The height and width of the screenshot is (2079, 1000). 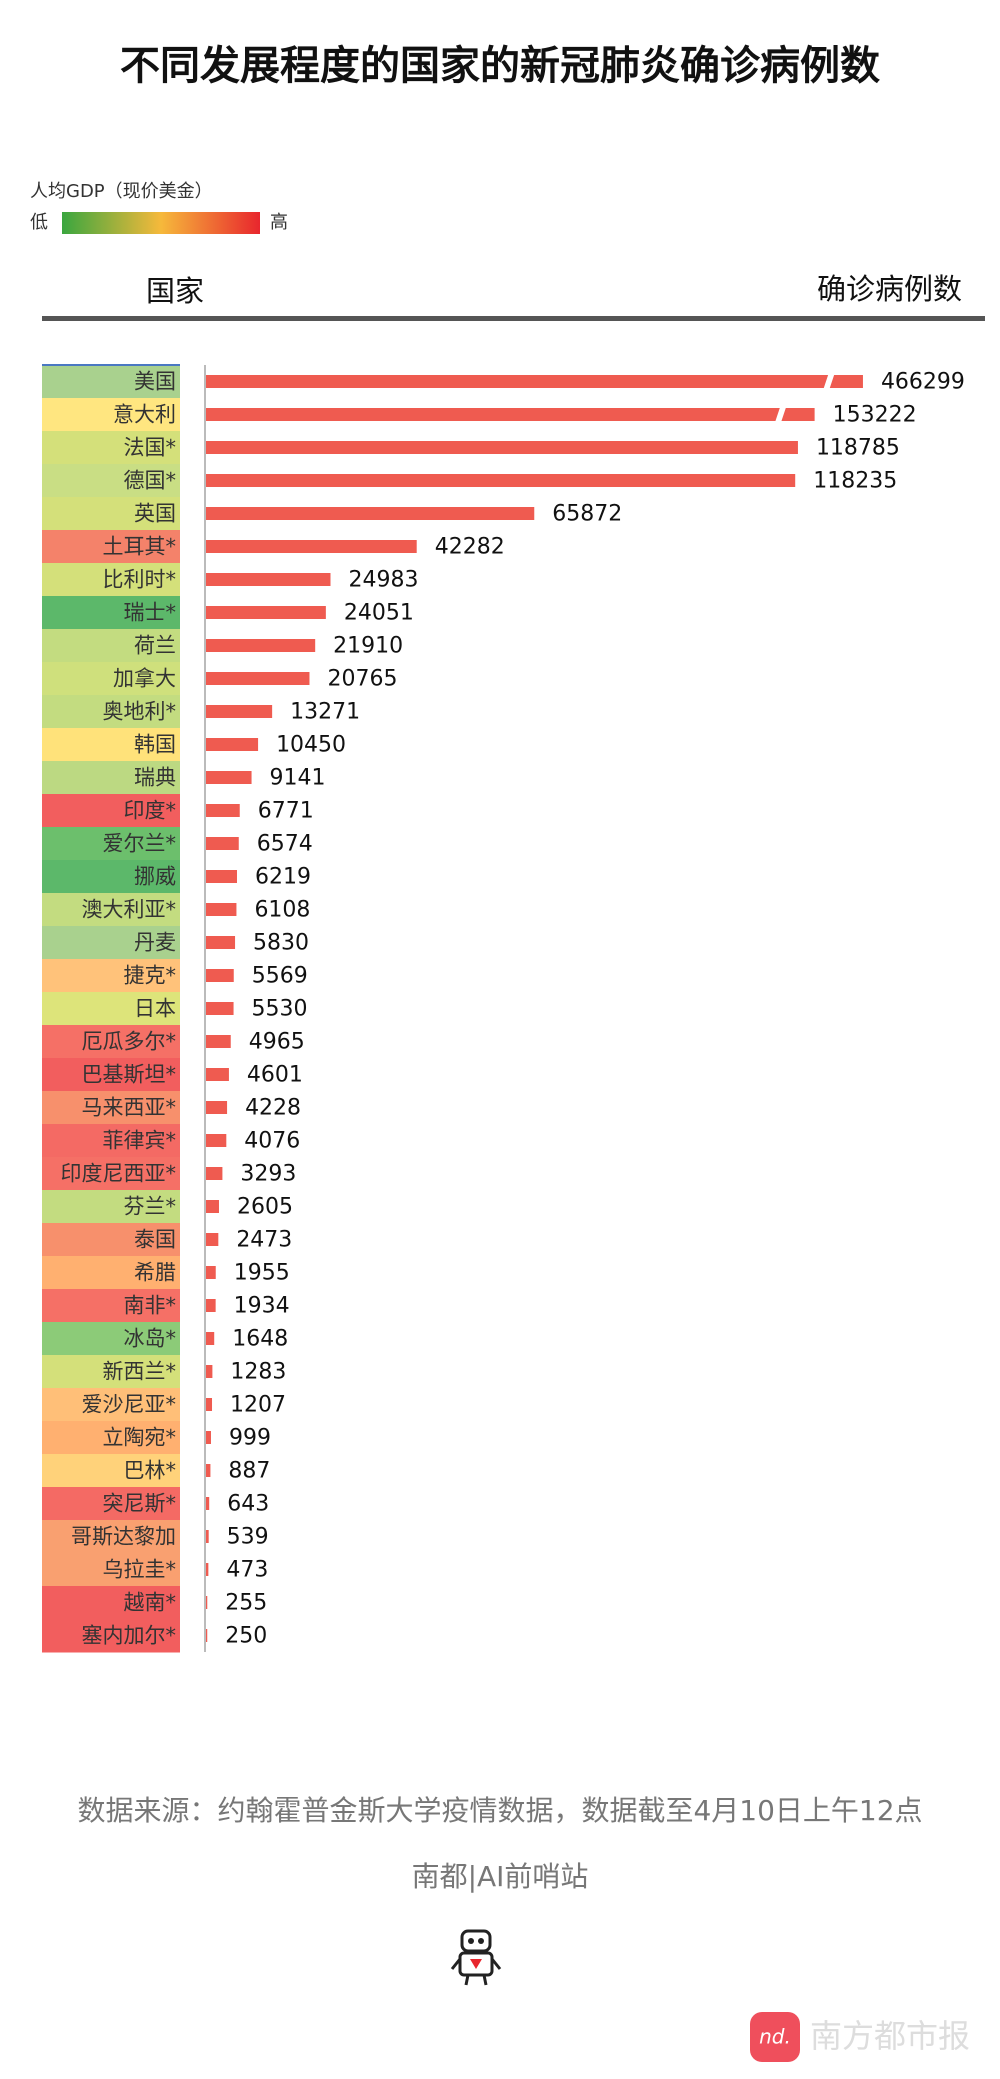 I want to click on category-label: 瑞士*, so click(x=150, y=613).